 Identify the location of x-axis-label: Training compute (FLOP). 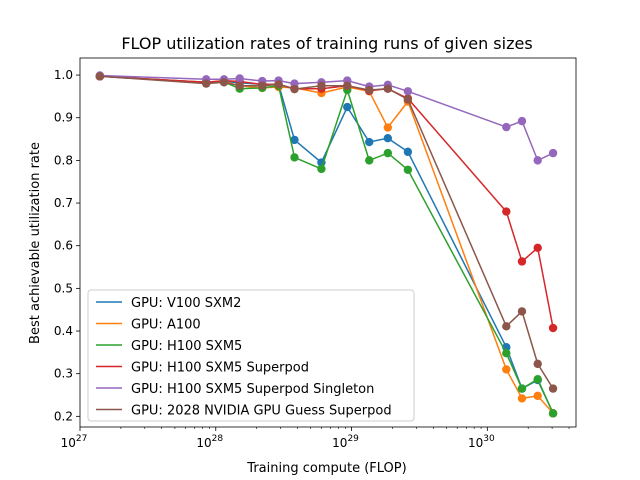
(326, 468).